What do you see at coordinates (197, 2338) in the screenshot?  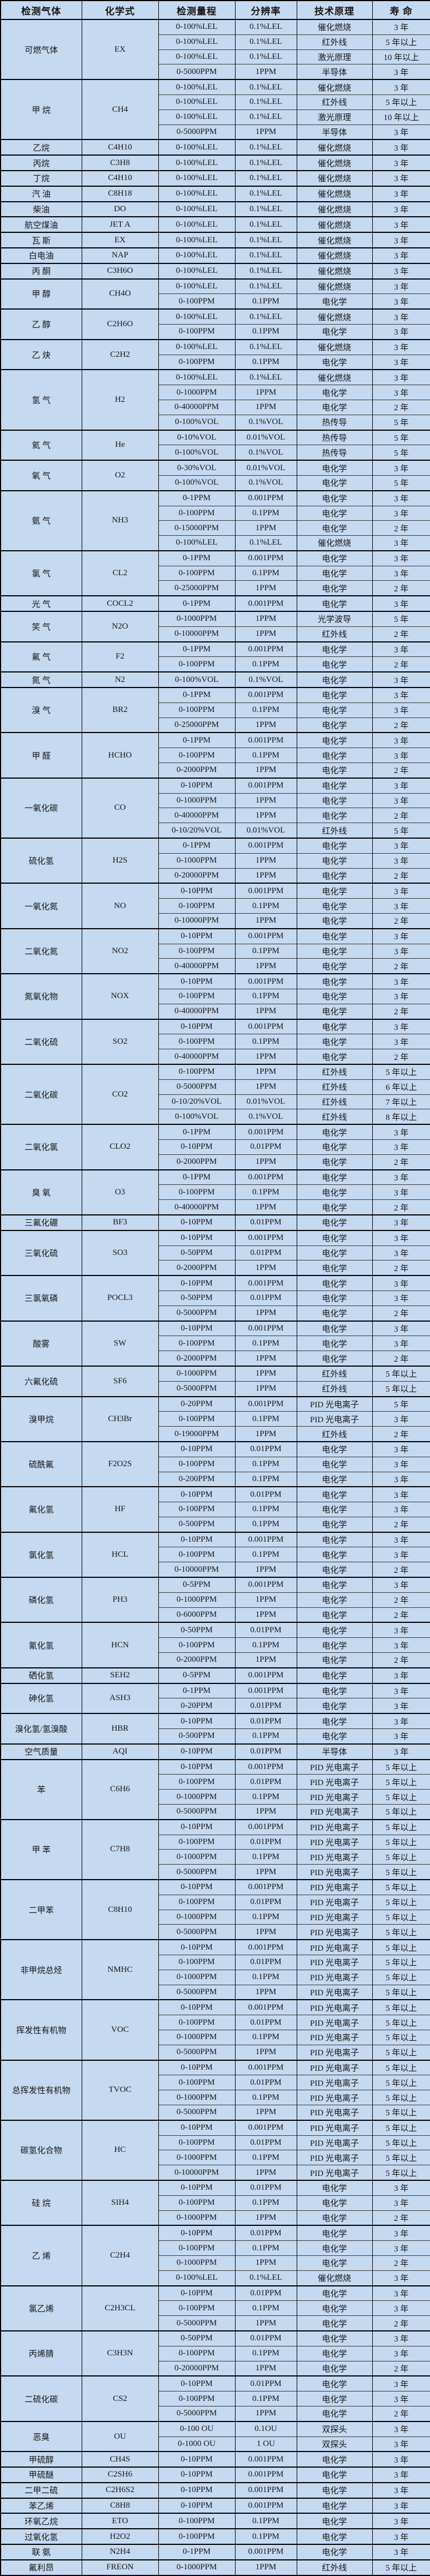 I see `range-cell: 0-50PPM` at bounding box center [197, 2338].